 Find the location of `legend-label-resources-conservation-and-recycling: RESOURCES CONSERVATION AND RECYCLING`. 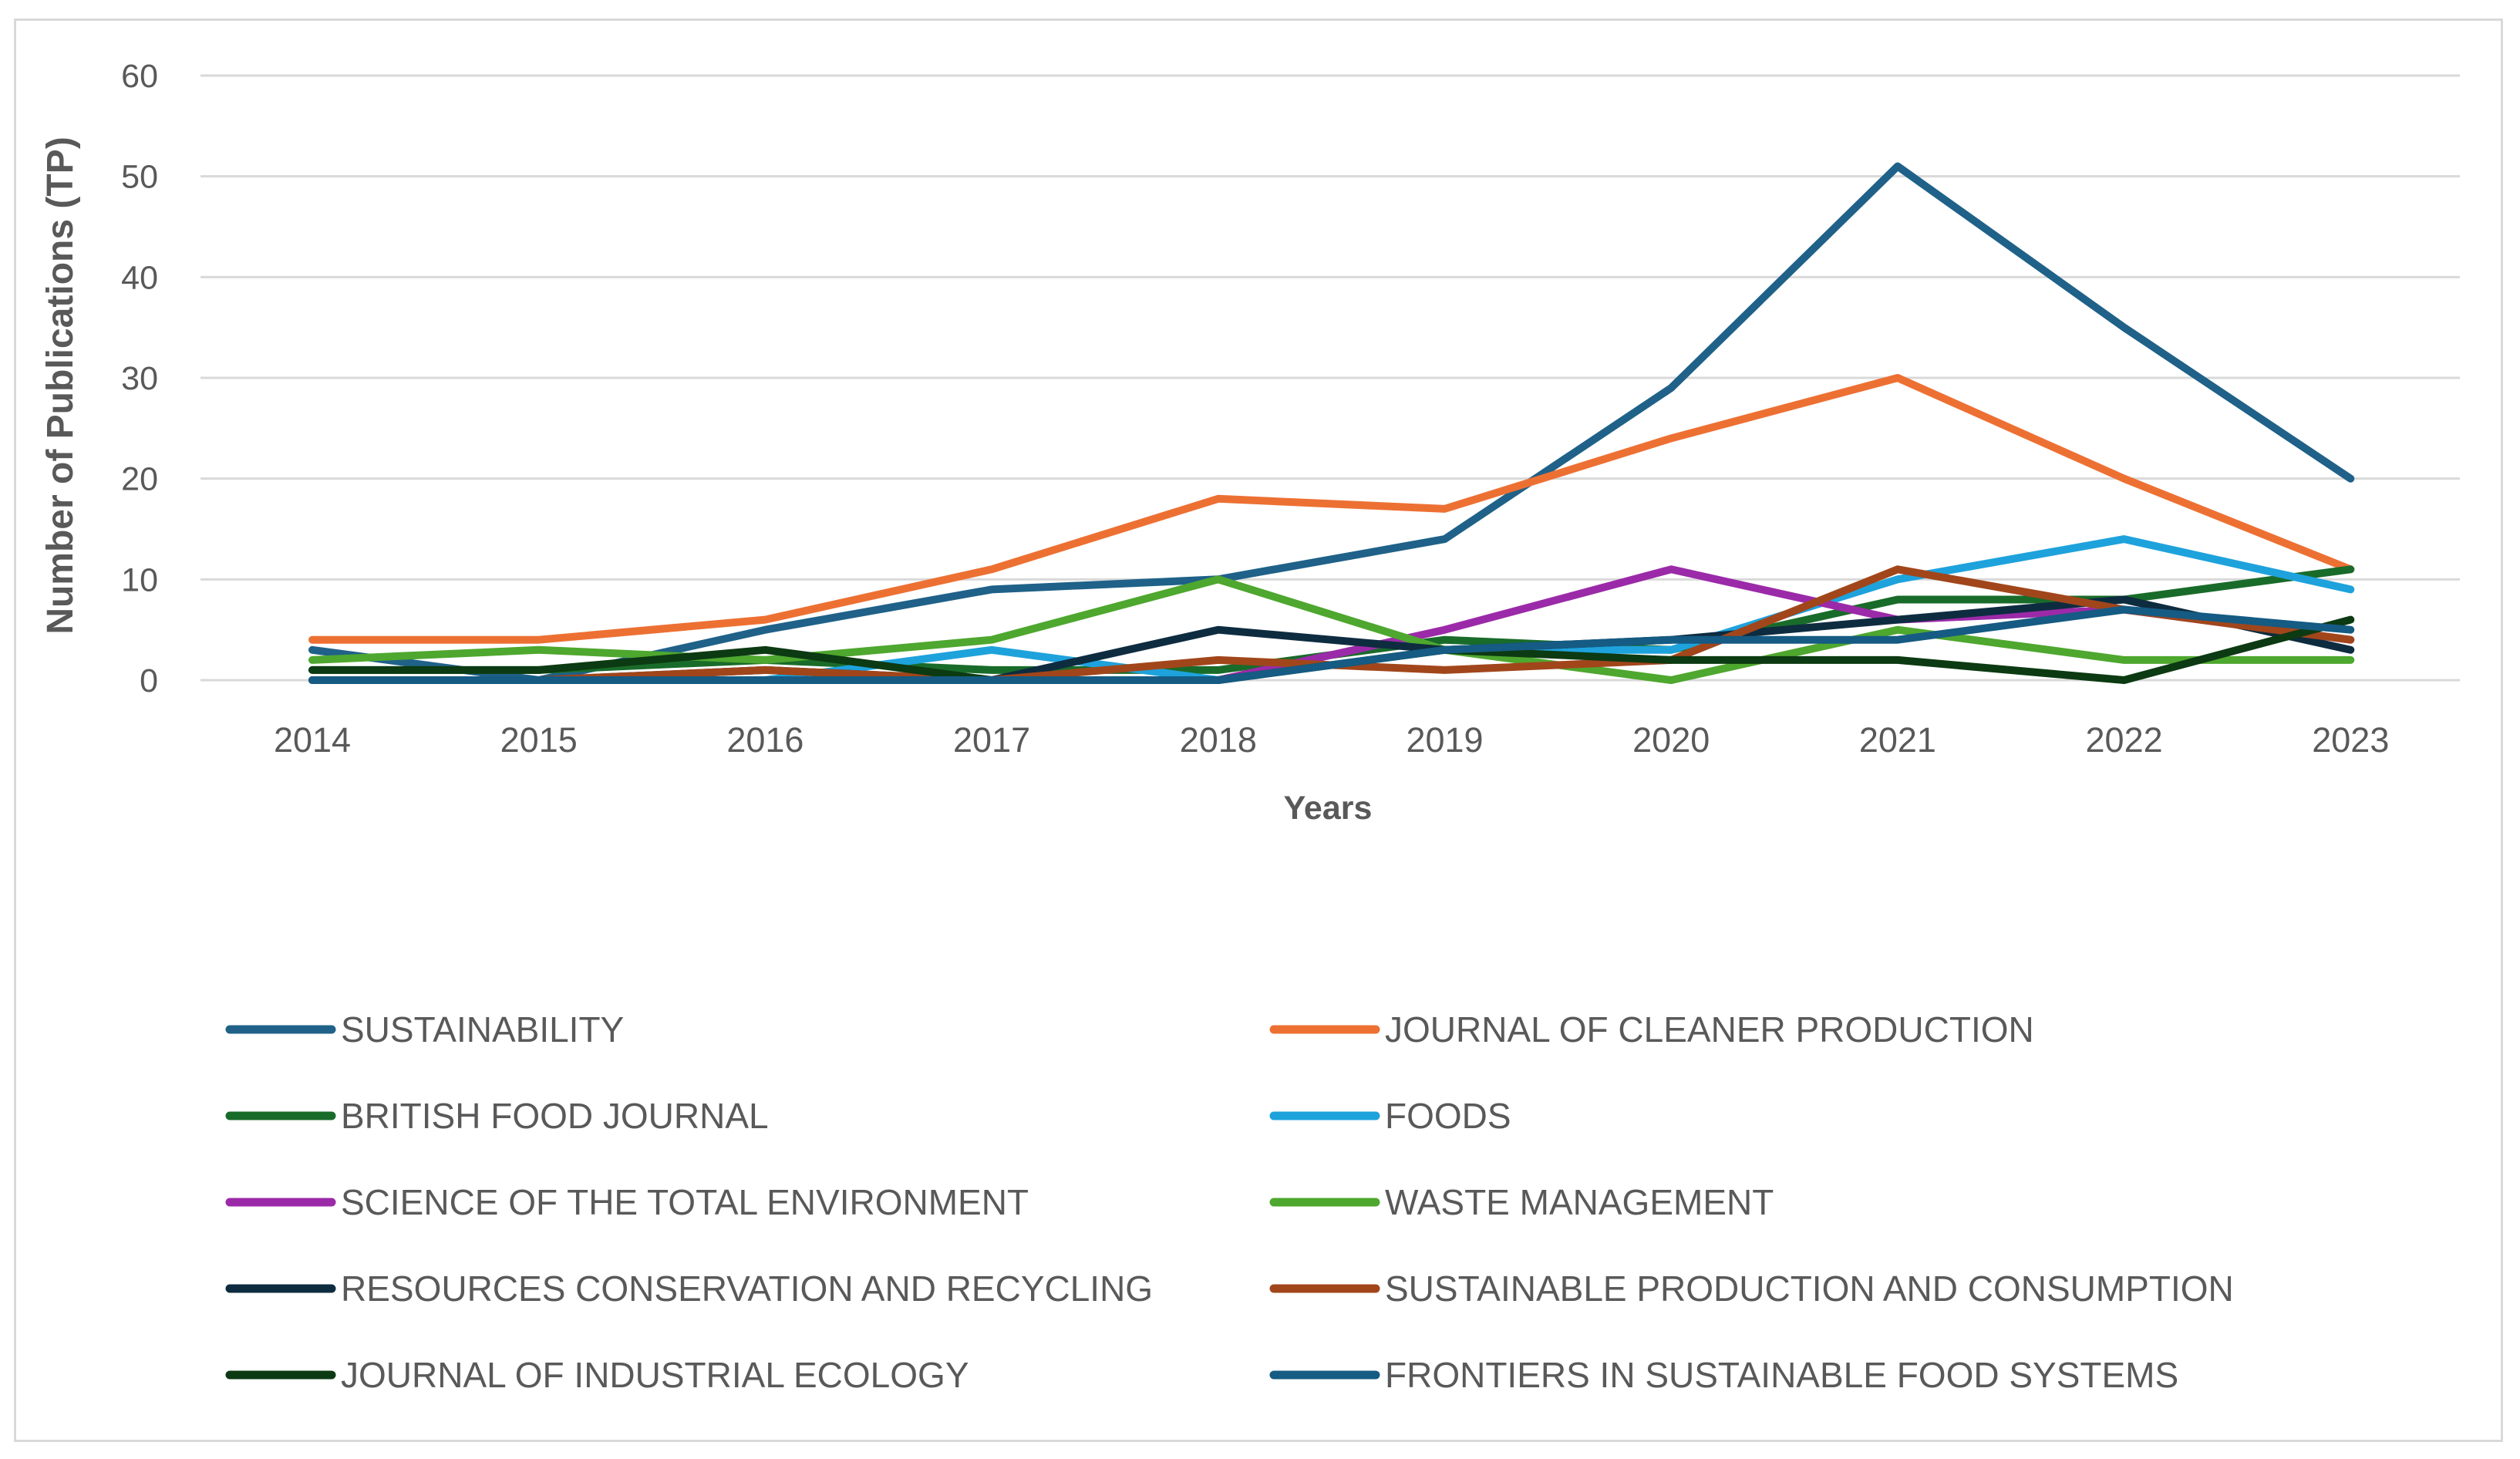

legend-label-resources-conservation-and-recycling: RESOURCES CONSERVATION AND RECYCLING is located at coordinates (747, 1289).